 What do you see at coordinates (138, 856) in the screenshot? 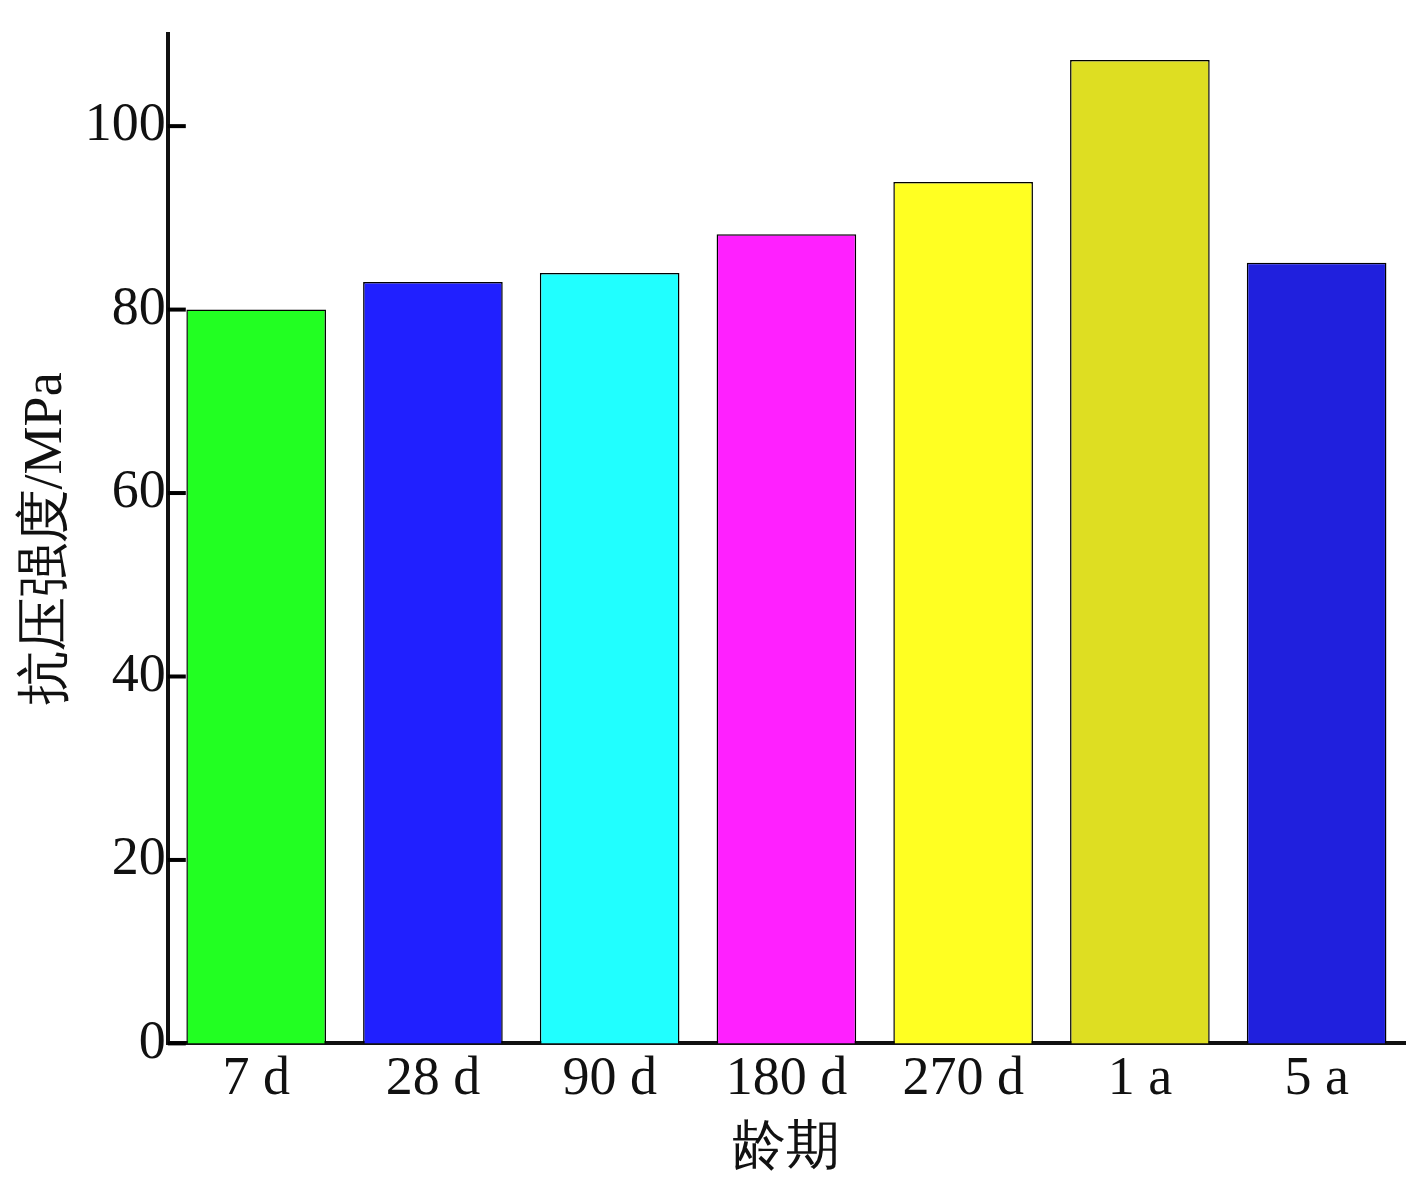
I see `y-tick-label: 20` at bounding box center [138, 856].